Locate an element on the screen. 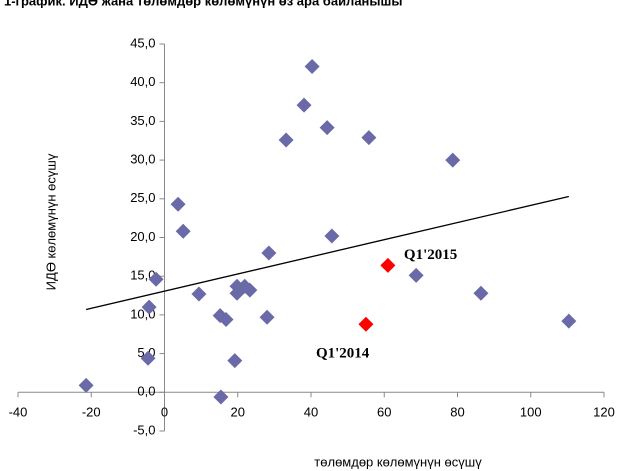 The width and height of the screenshot is (627, 471). y-tick-label: 35,0 is located at coordinates (142, 120).